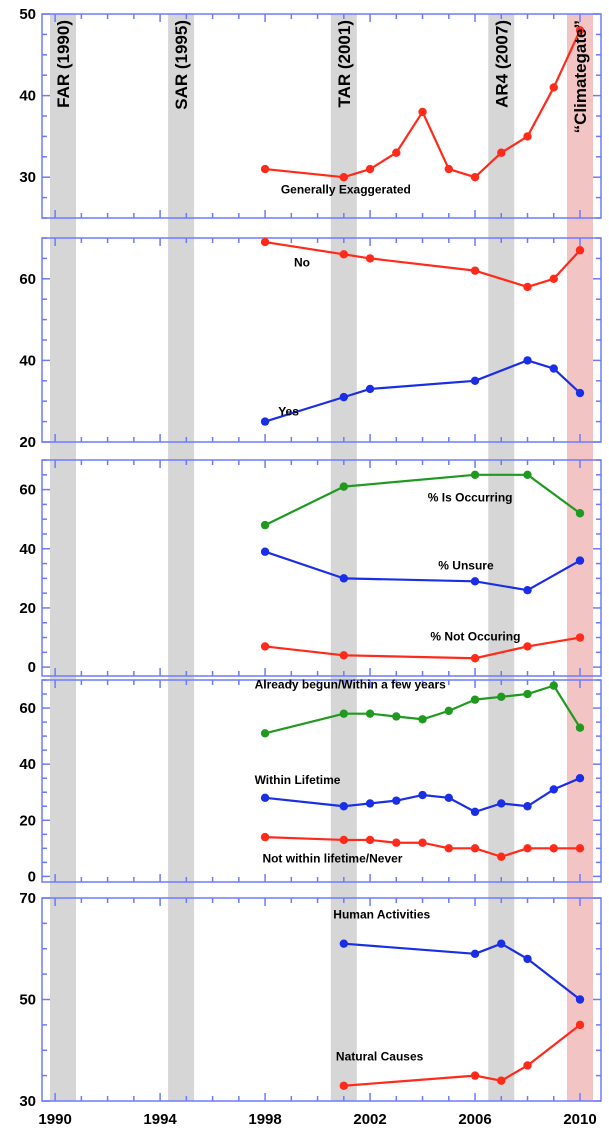 This screenshot has height=1134, width=609. I want to click on y-tick-label: 60, so click(27, 490).